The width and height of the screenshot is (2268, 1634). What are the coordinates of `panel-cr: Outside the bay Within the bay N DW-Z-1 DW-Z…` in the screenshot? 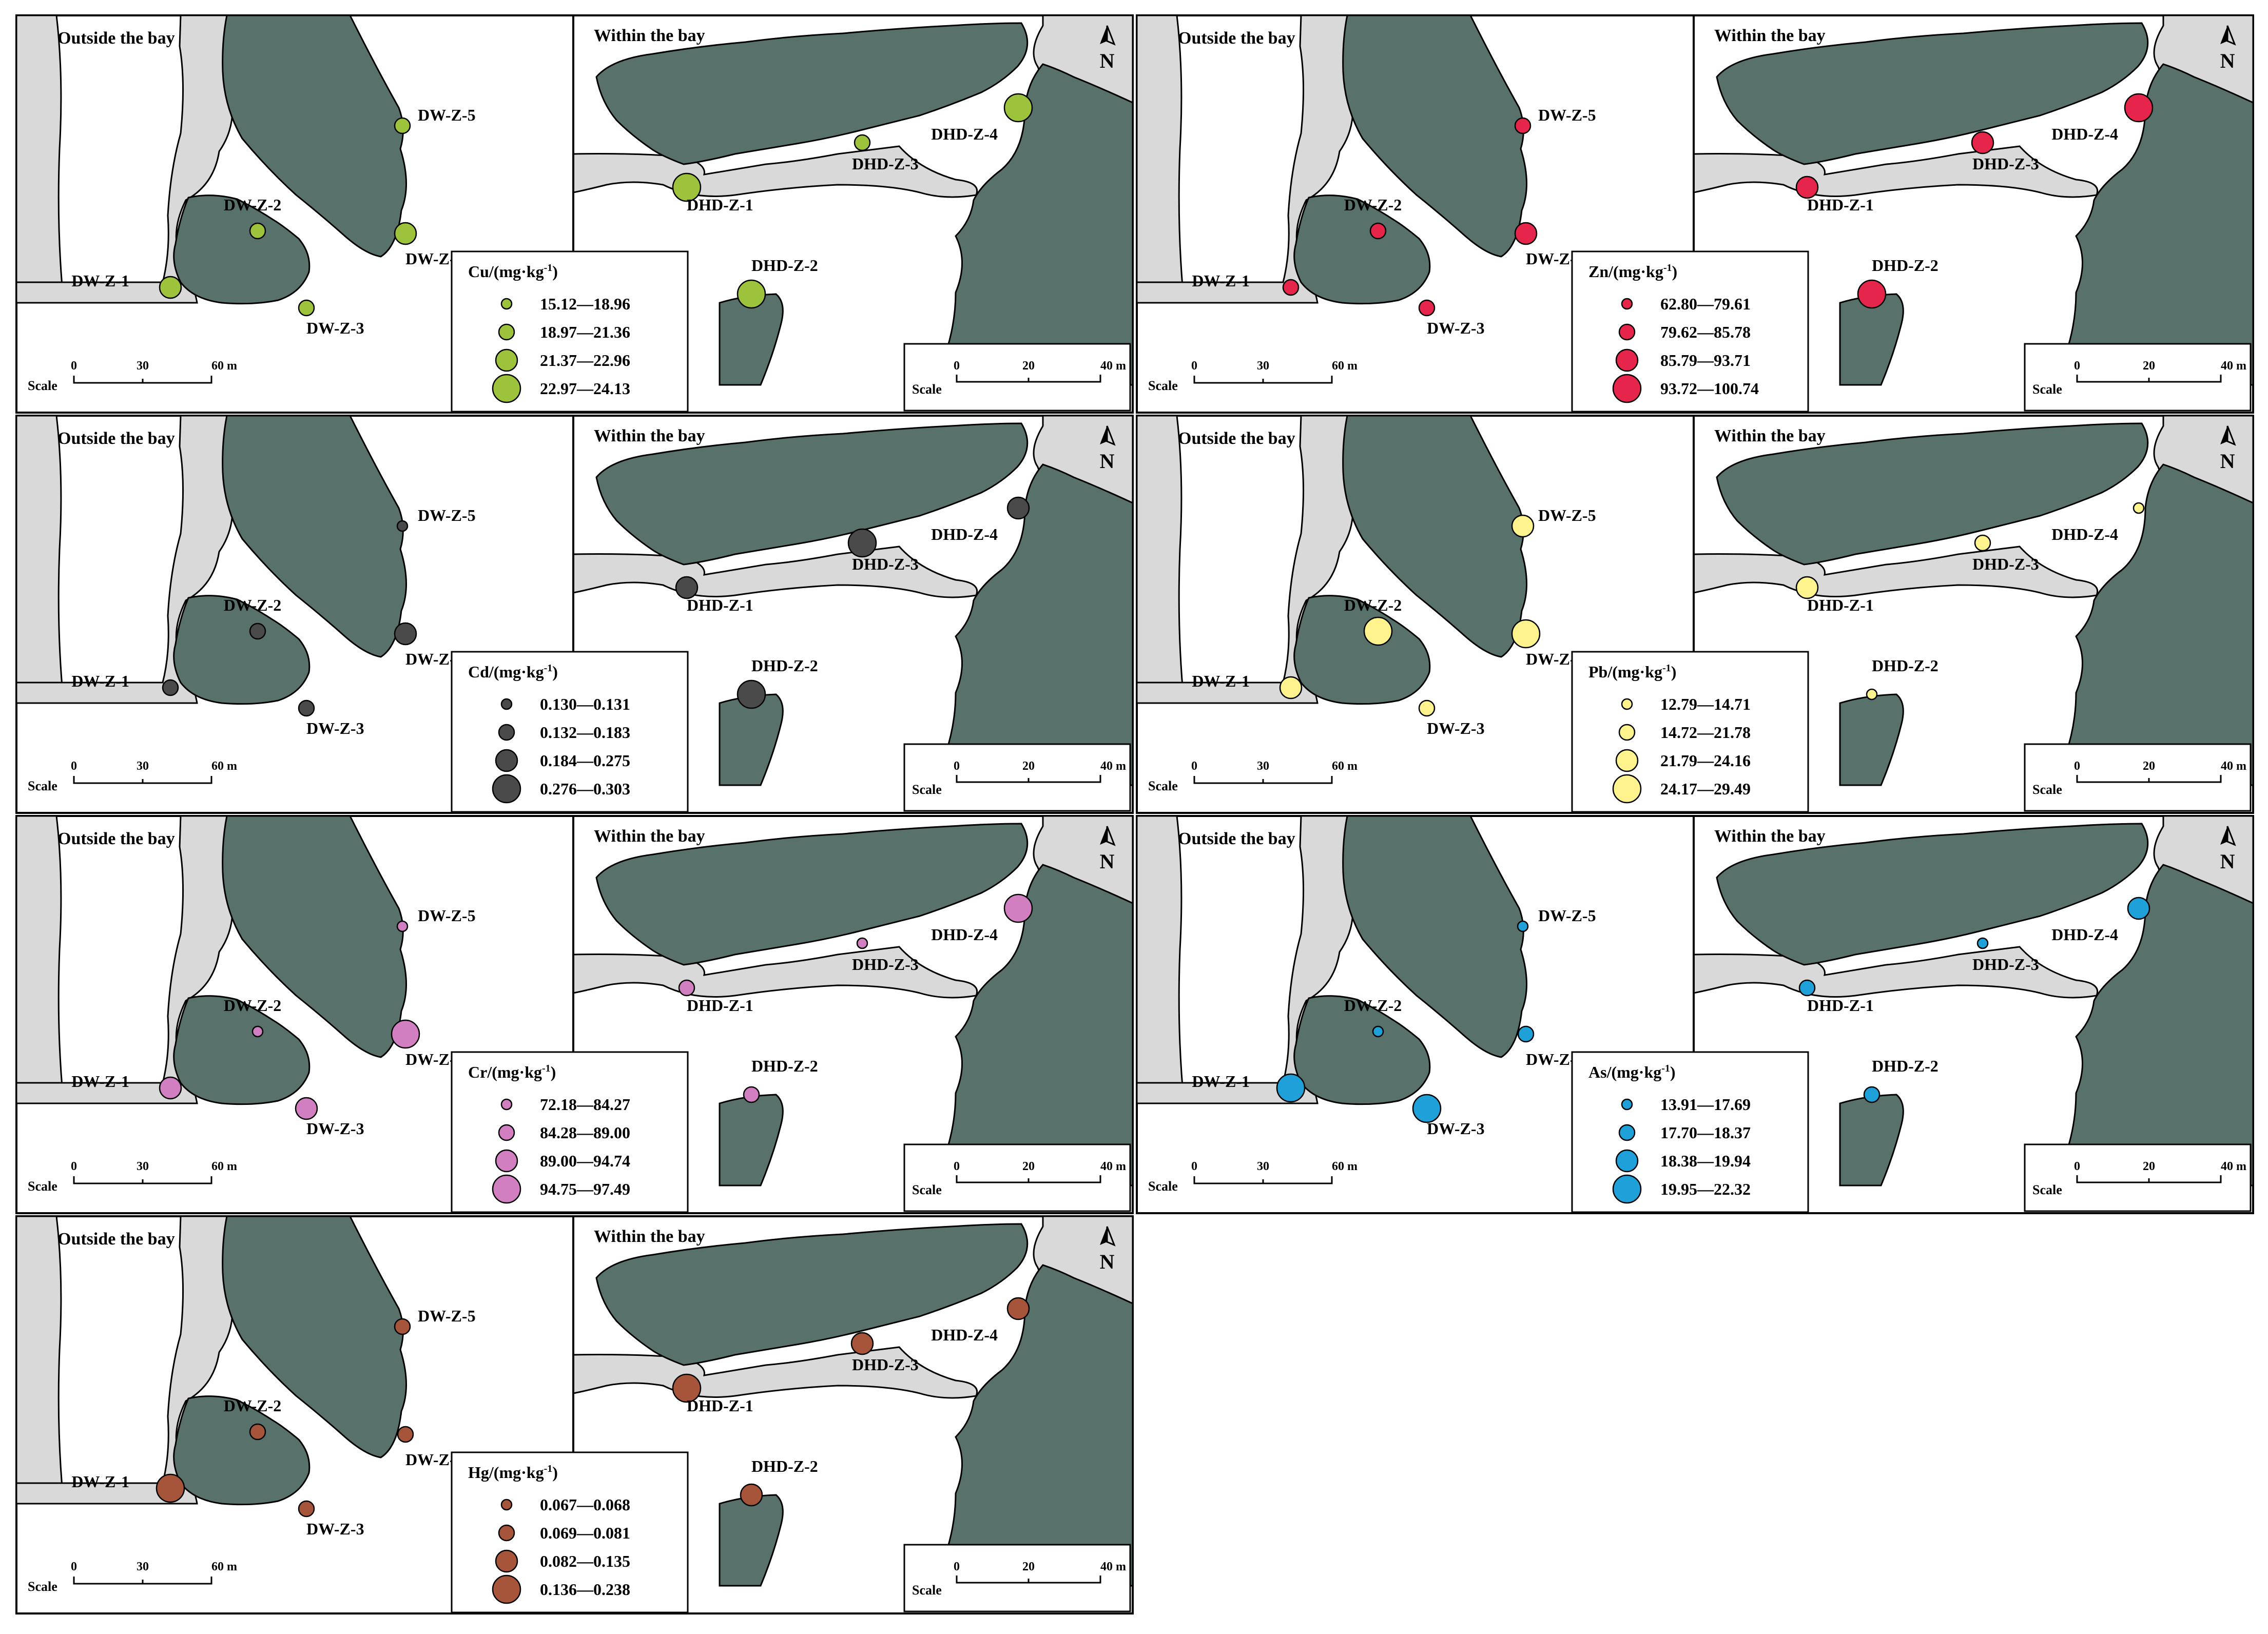 It's located at (574, 1014).